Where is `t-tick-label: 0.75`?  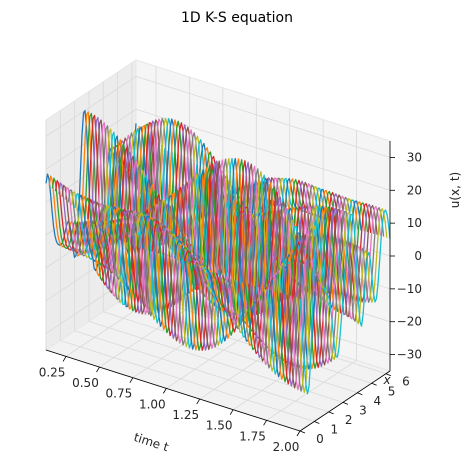
t-tick-label: 0.75 is located at coordinates (119, 394).